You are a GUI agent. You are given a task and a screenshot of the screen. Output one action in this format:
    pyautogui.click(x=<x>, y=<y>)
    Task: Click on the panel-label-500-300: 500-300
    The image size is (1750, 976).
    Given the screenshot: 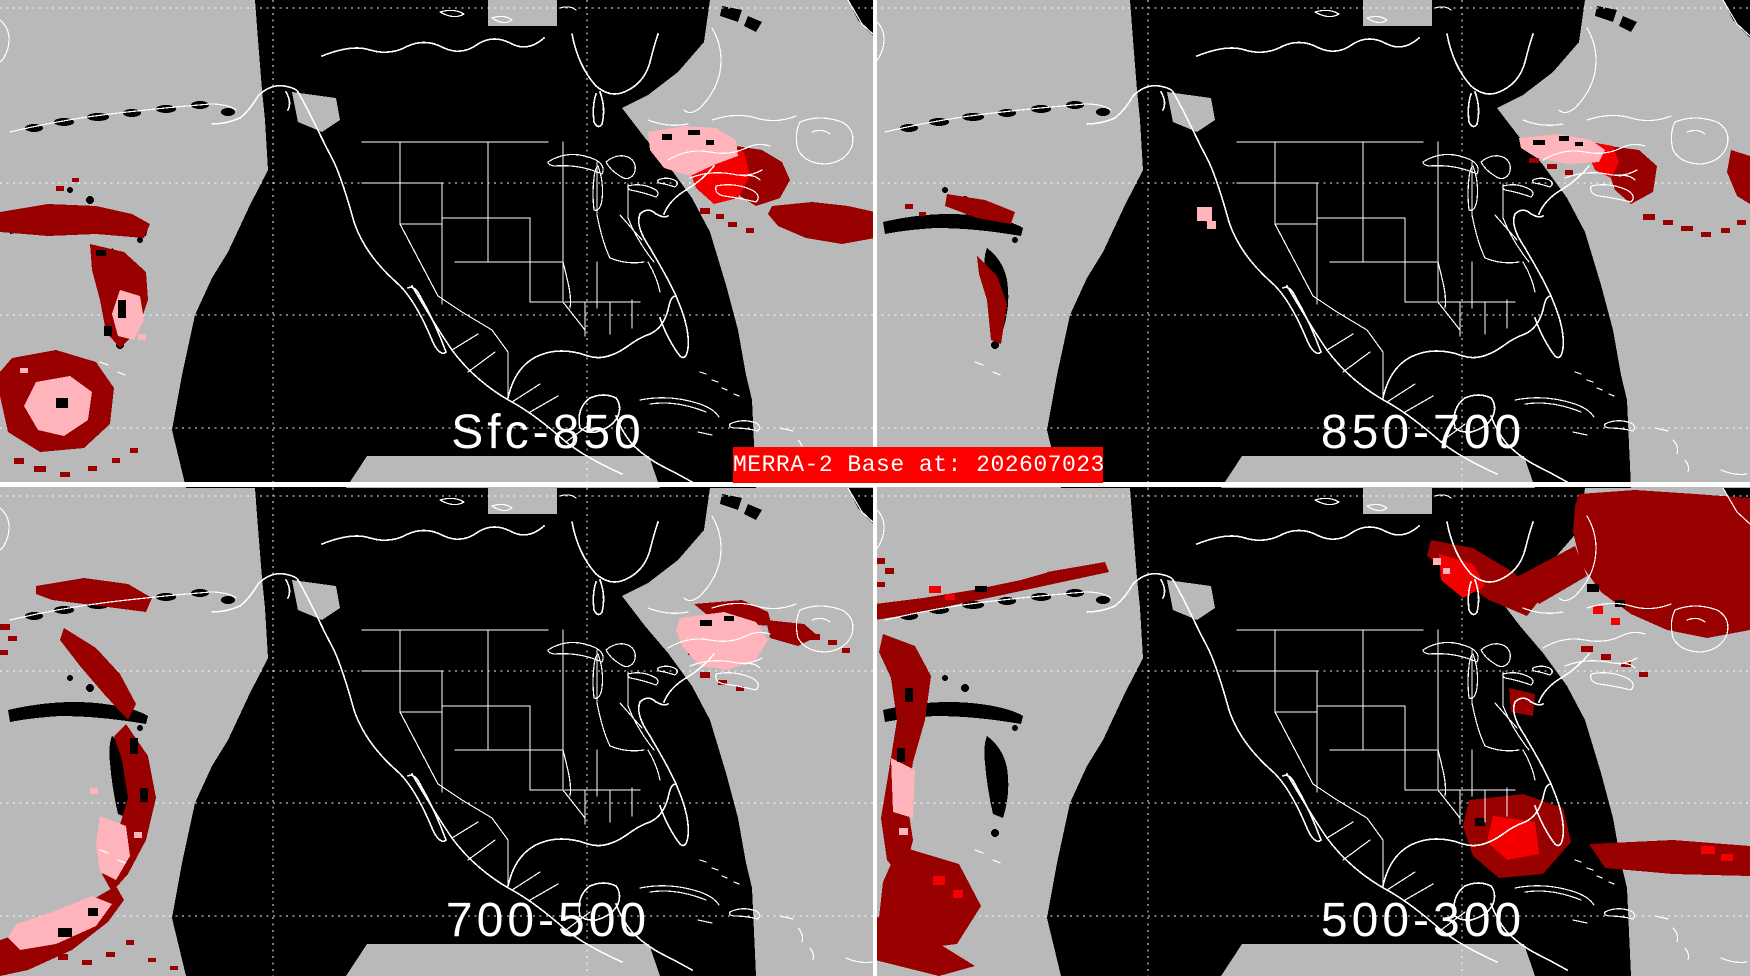 What is the action you would take?
    pyautogui.click(x=1423, y=920)
    